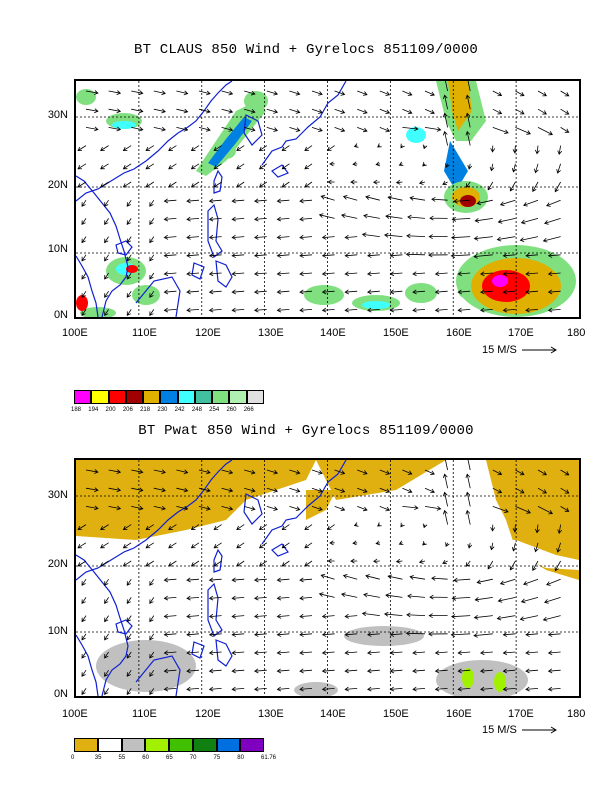 The image size is (612, 792). What do you see at coordinates (214, 410) in the screenshot?
I see `colorbar-label: 254` at bounding box center [214, 410].